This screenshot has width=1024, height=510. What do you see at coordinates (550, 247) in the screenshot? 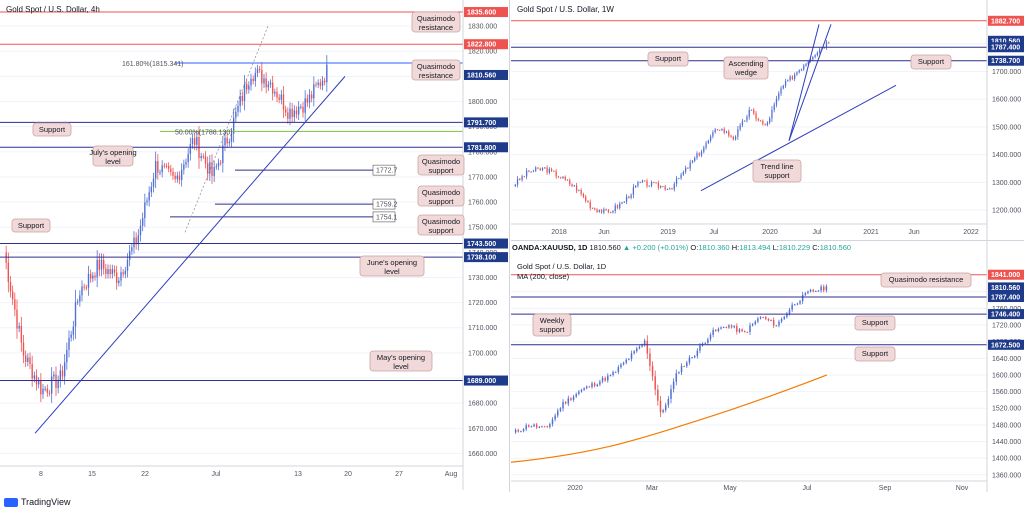
I see `symbol-name: OANDA:XAUUSD, 1D` at bounding box center [550, 247].